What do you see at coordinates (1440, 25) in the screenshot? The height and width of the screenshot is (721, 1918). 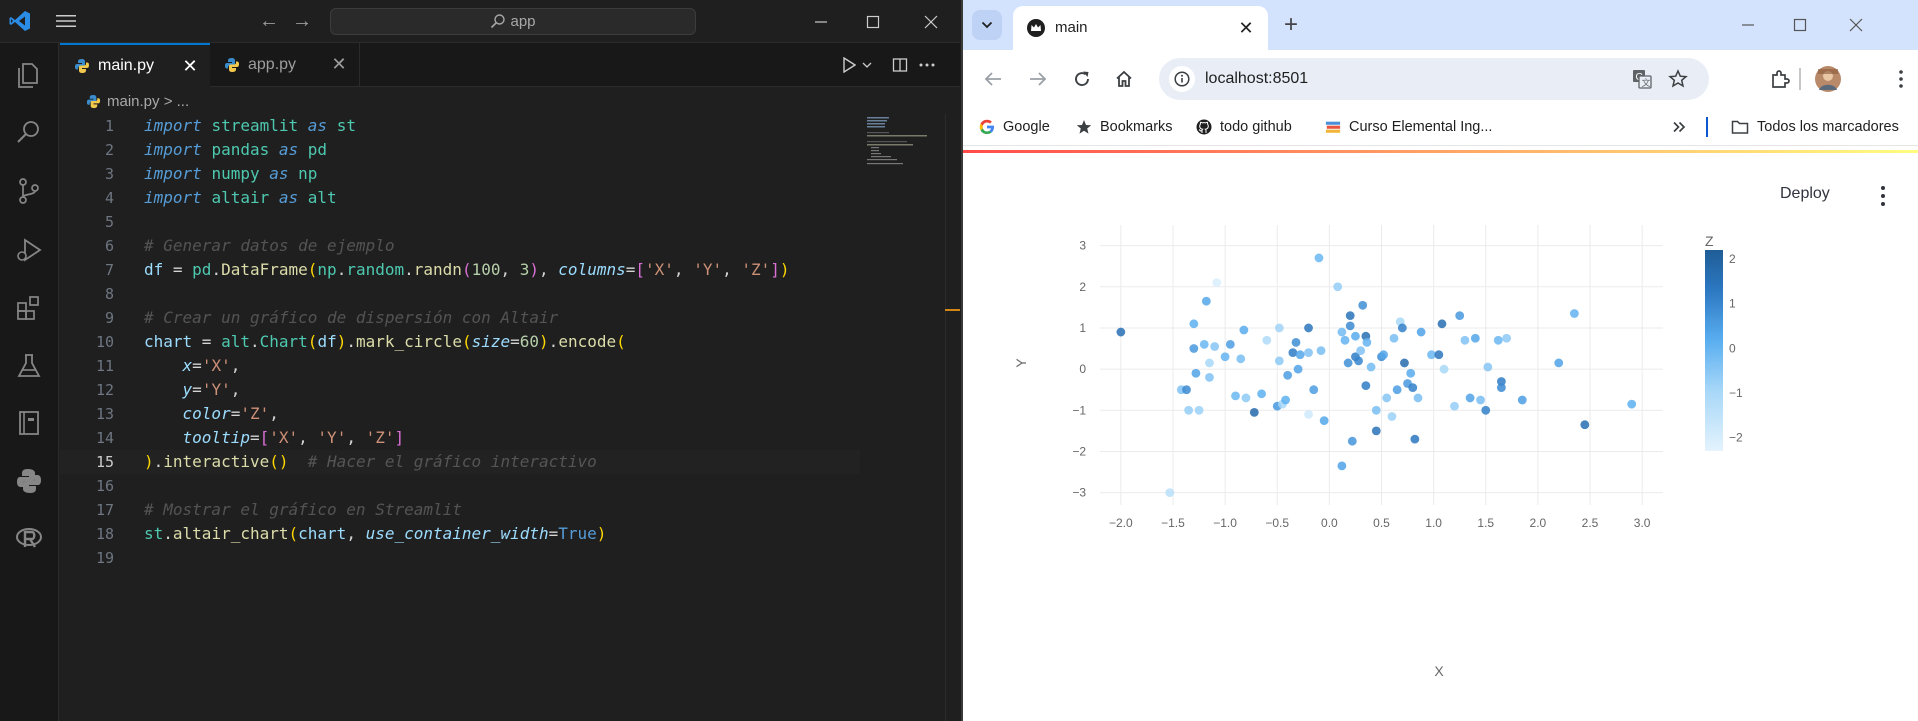 I see `chrome-tabstrip: main ✕ +` at bounding box center [1440, 25].